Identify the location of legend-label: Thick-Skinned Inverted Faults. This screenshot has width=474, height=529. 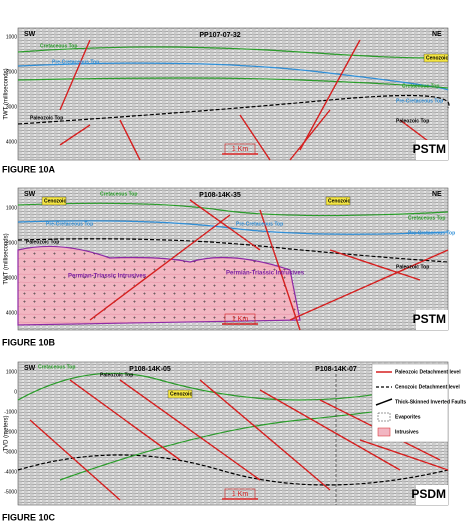
(430, 402).